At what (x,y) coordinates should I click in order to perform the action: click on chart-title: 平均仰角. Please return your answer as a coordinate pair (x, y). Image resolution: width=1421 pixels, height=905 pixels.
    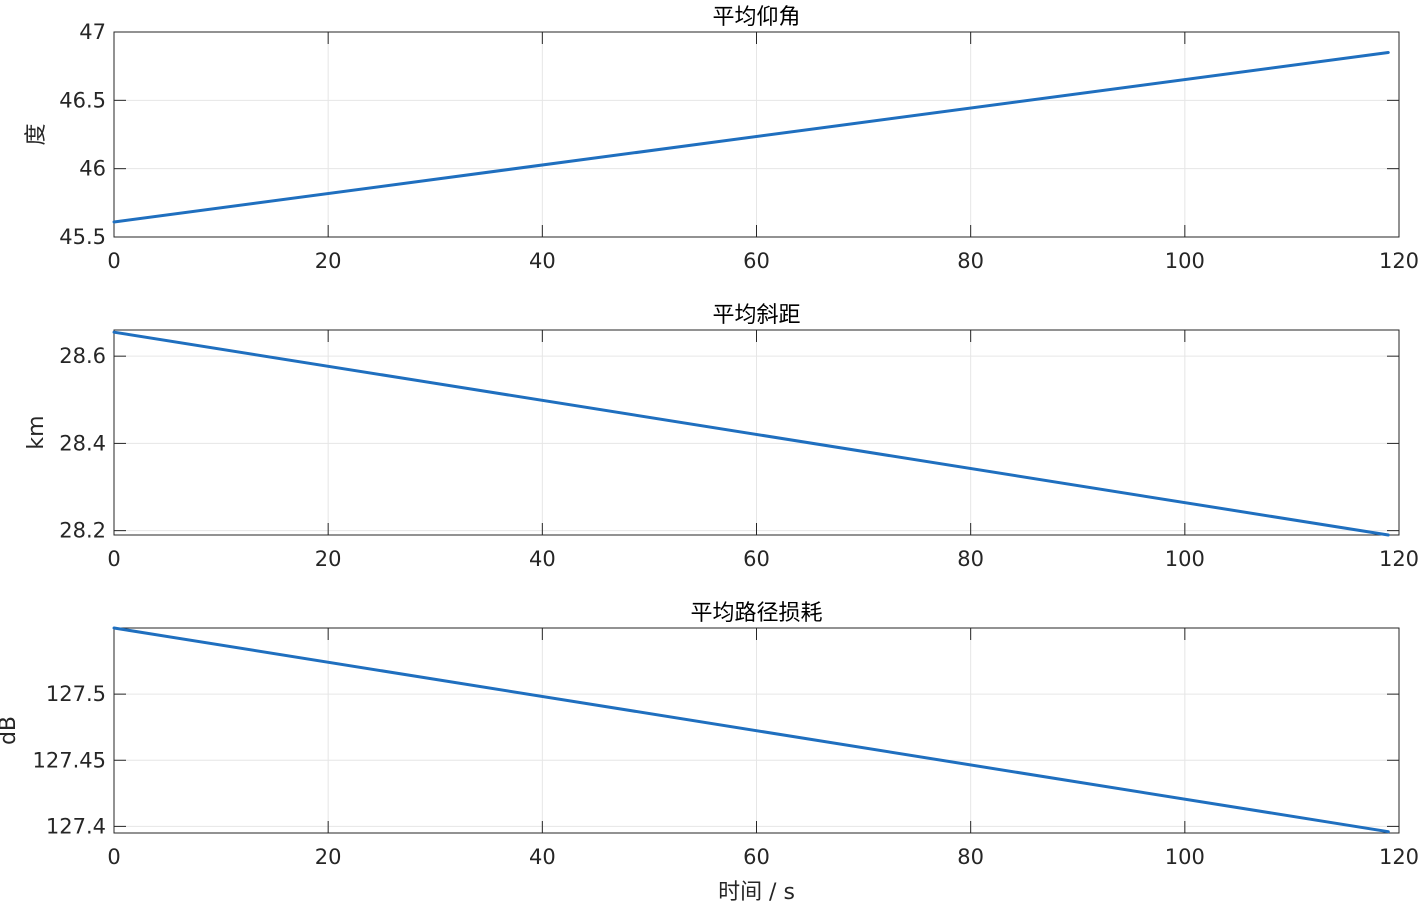
    Looking at the image, I should click on (756, 17).